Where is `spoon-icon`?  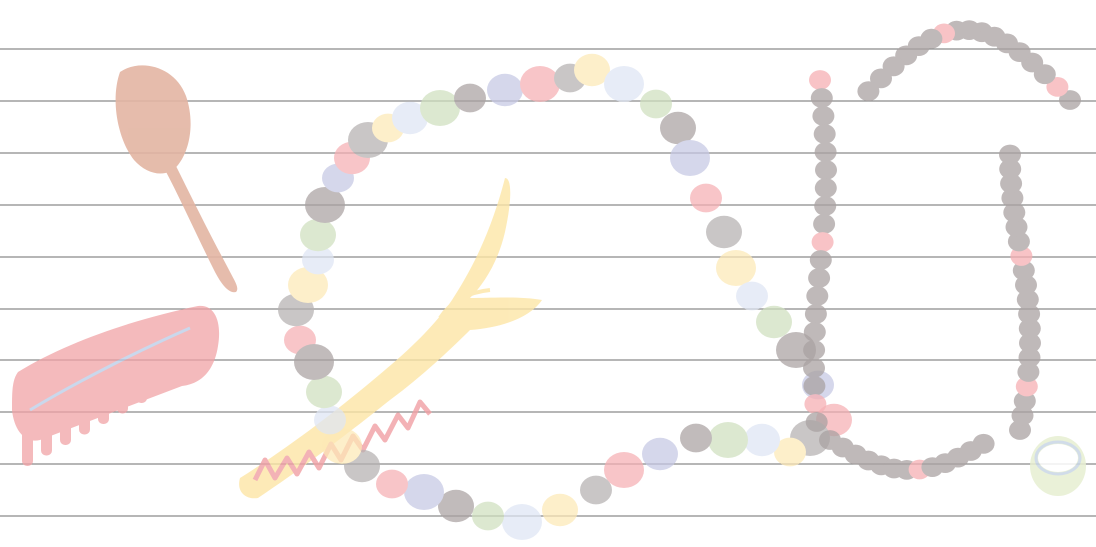
spoon-icon is located at coordinates (176, 179).